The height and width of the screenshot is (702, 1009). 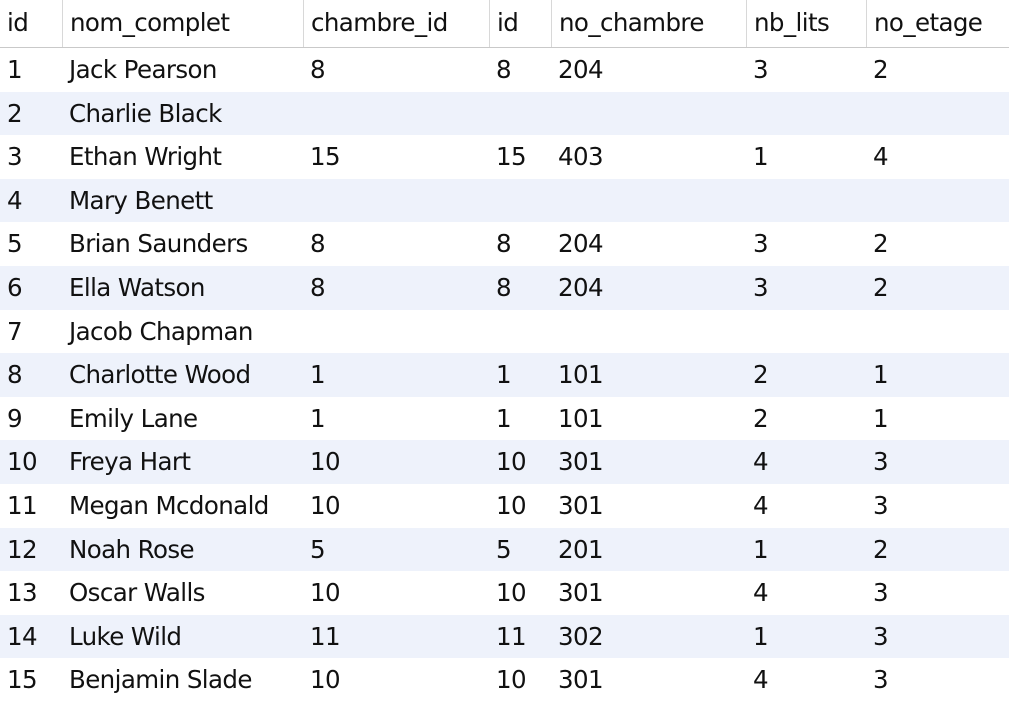 I want to click on cell-nom-complet: Ella Watson, so click(x=137, y=287).